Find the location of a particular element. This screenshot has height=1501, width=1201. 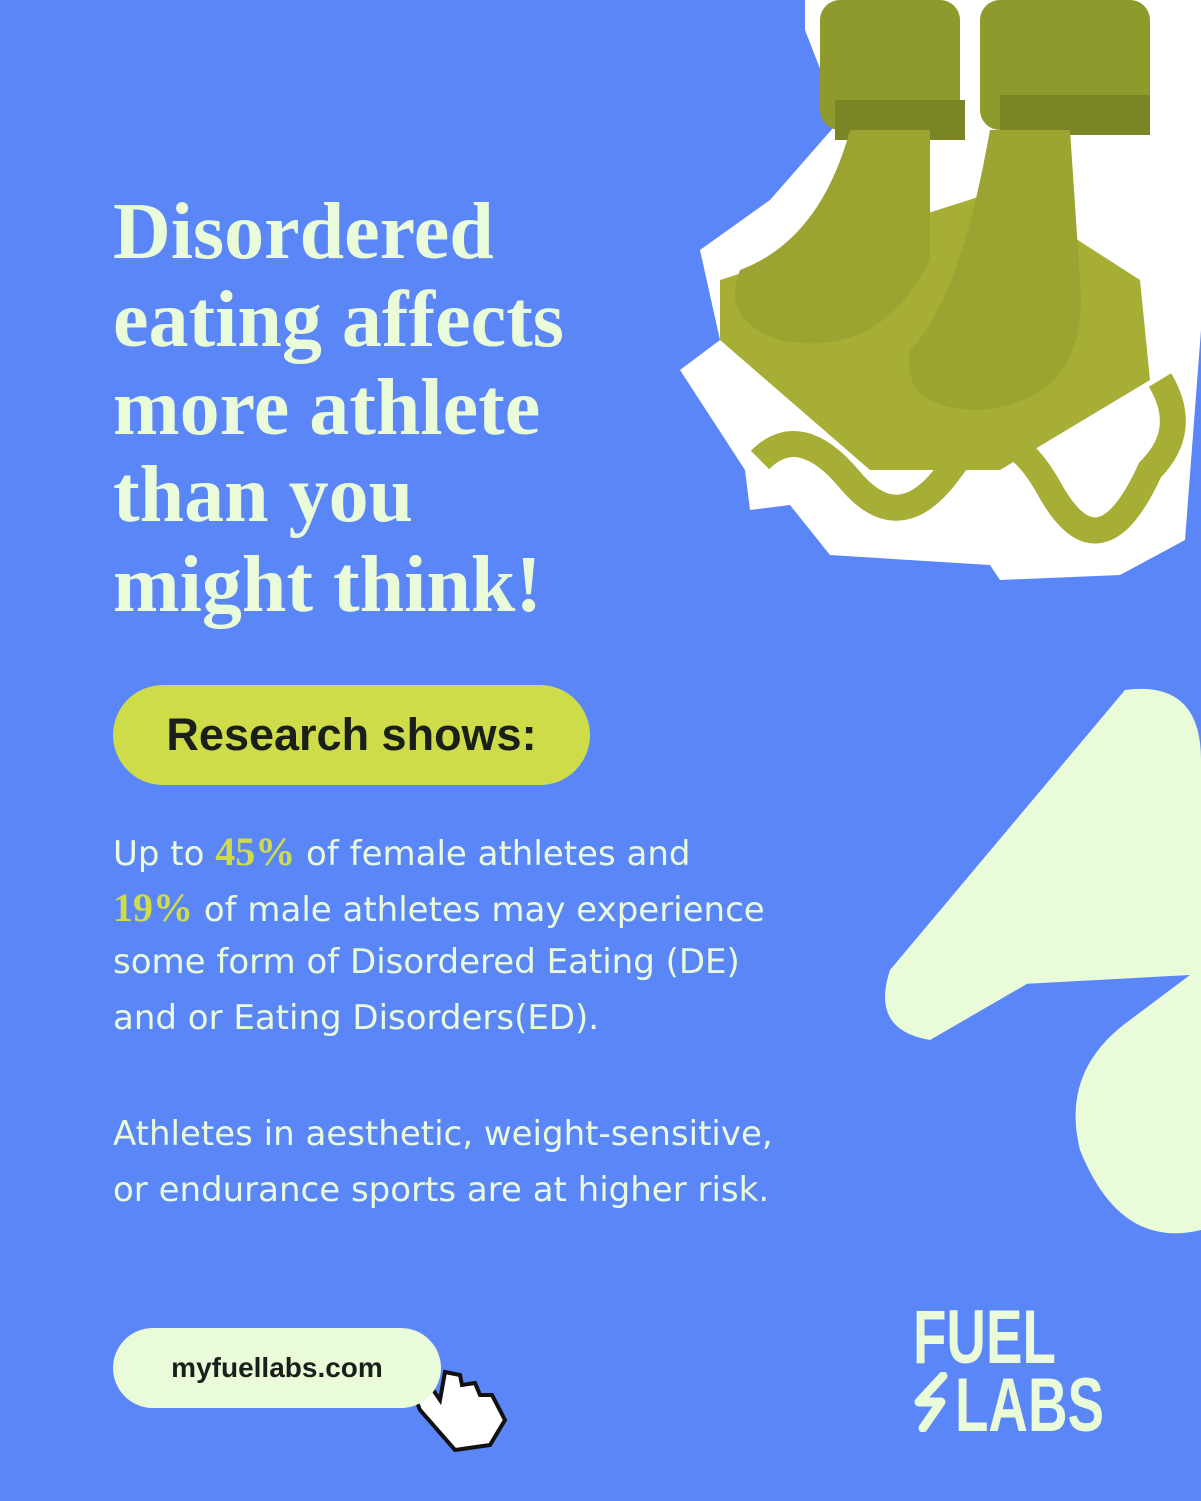

text: Up to is located at coordinates (159, 854).